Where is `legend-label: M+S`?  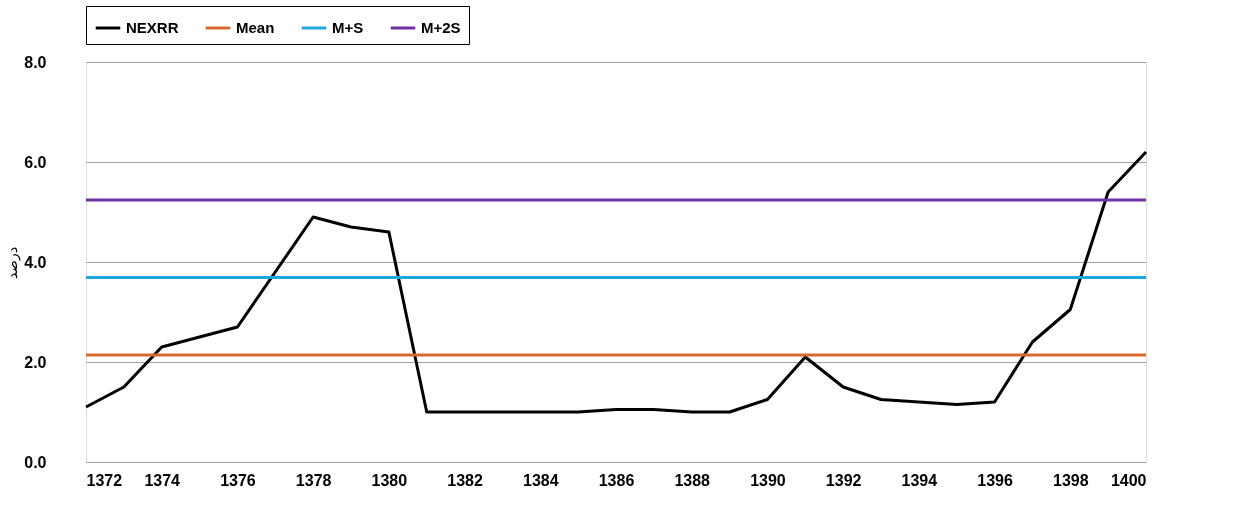 legend-label: M+S is located at coordinates (348, 27).